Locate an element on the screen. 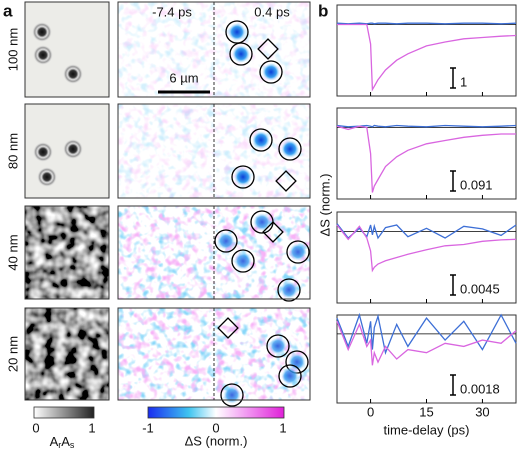 Image resolution: width=520 pixels, height=456 pixels. panel-label: b is located at coordinates (323, 10).